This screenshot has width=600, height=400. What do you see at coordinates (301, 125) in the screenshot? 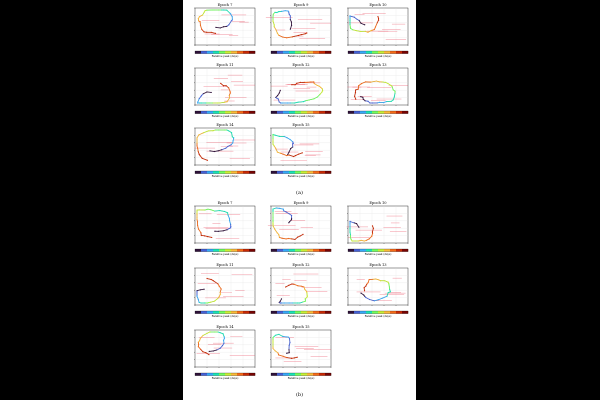
I see `panel-title: Epoch 15` at bounding box center [301, 125].